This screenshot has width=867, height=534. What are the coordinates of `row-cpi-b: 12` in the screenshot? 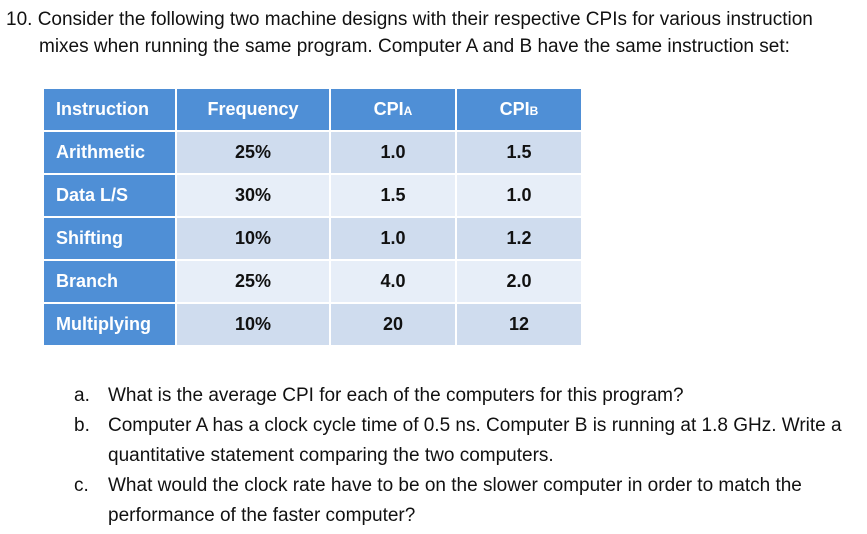 It's located at (519, 324).